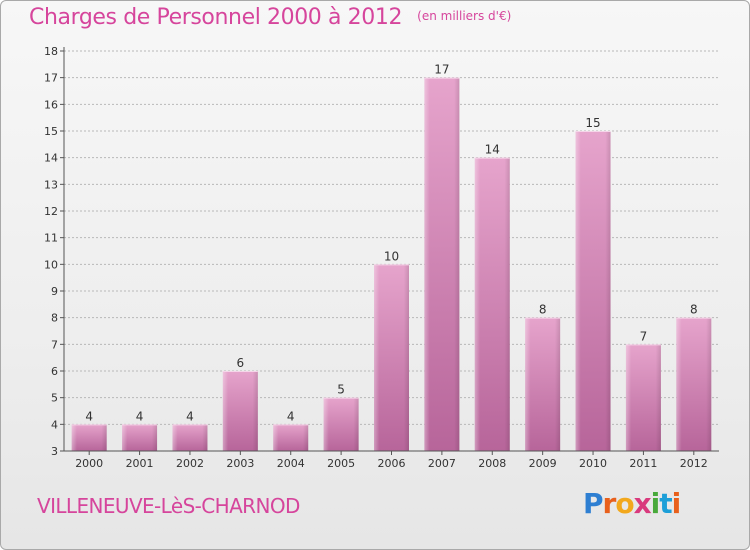 Image resolution: width=750 pixels, height=550 pixels. Describe the element at coordinates (54, 451) in the screenshot. I see `y-tick-label: 3` at that location.